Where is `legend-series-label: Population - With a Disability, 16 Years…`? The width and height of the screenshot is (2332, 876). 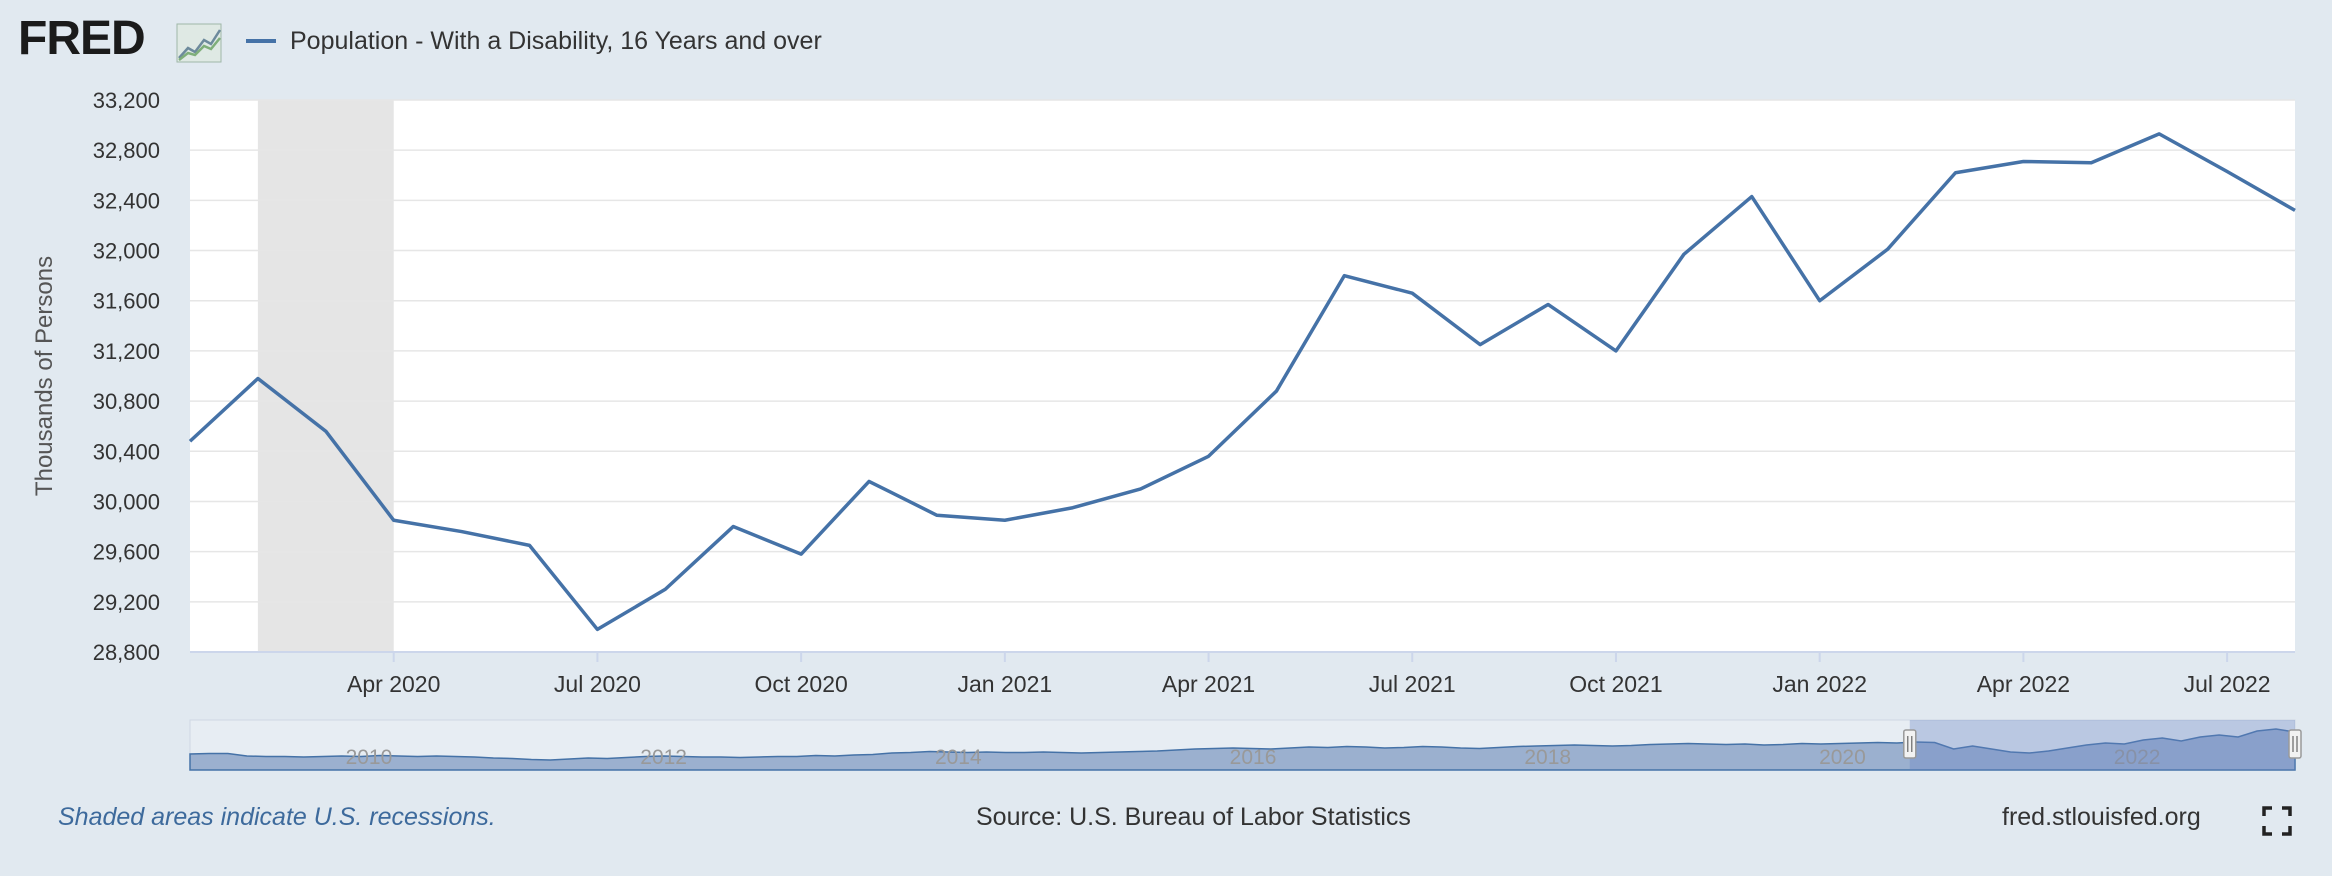
legend-series-label: Population - With a Disability, 16 Years… is located at coordinates (556, 40).